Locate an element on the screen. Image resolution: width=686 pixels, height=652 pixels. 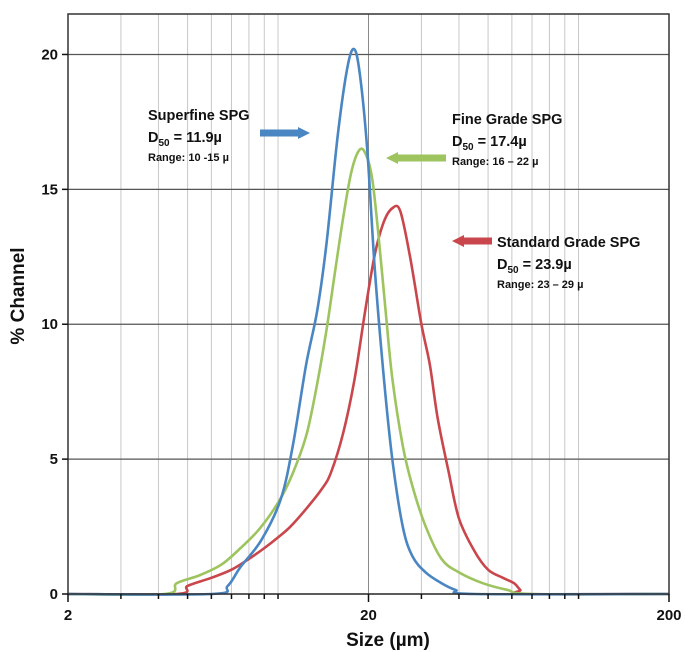
annotation-range: Range: 10 -15 µ is located at coordinates (188, 158).